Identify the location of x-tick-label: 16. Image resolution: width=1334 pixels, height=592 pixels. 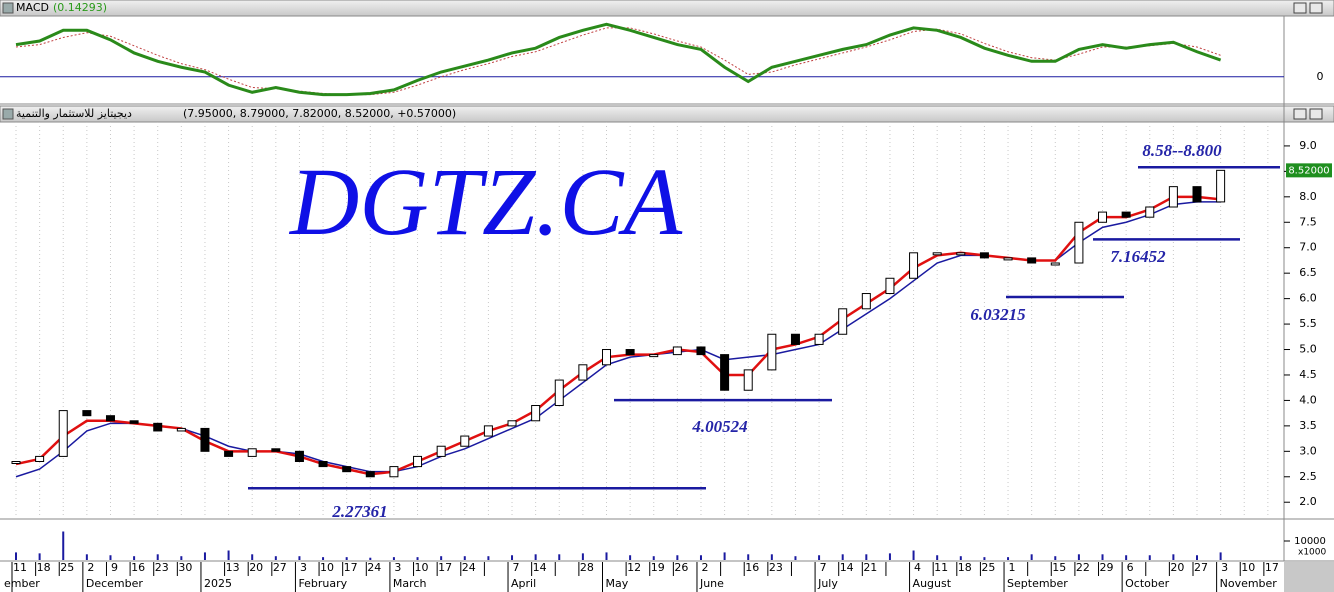
(752, 567).